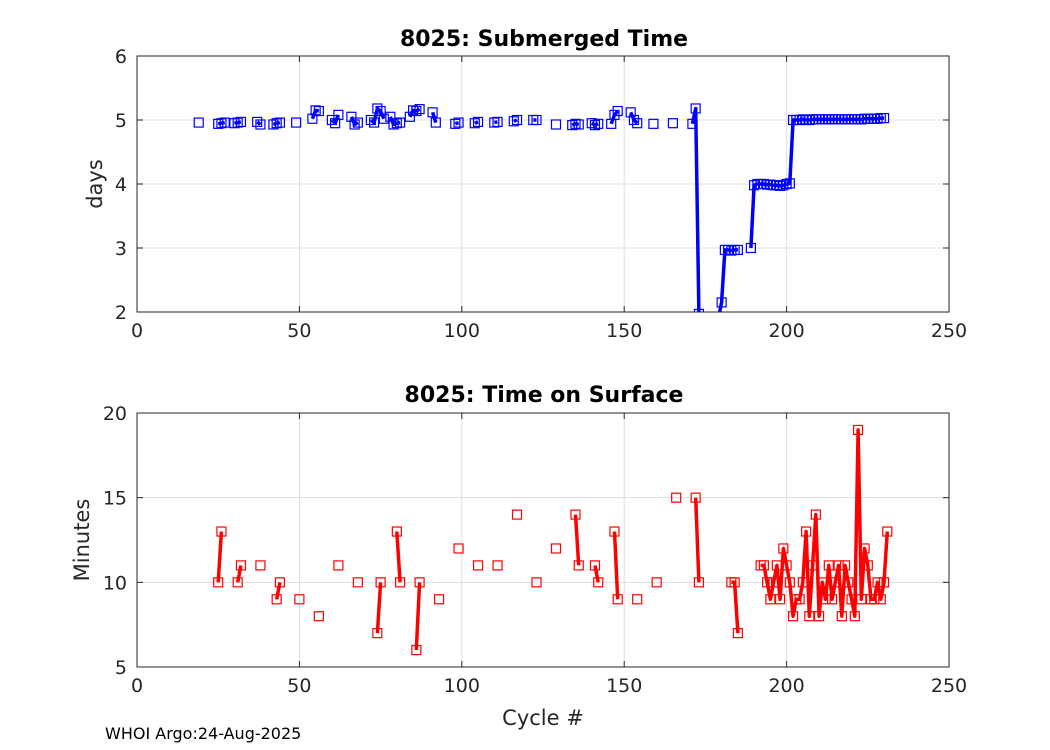 Image resolution: width=1050 pixels, height=750 pixels. I want to click on submerged-ytick-label: 4, so click(121, 185).